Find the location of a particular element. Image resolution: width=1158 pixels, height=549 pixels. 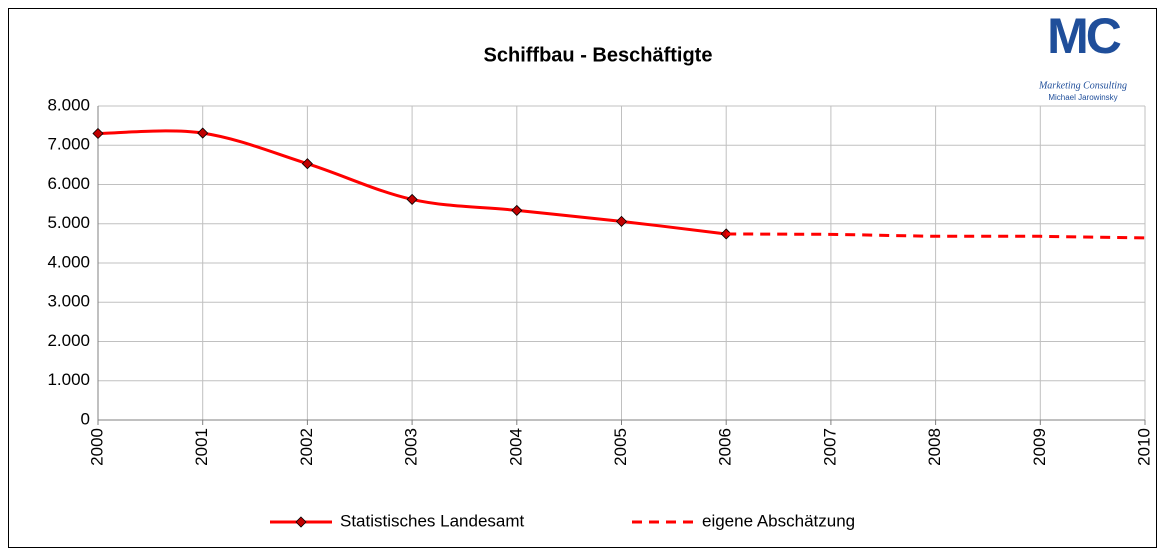

x-tick-label: 2007 is located at coordinates (829, 447).